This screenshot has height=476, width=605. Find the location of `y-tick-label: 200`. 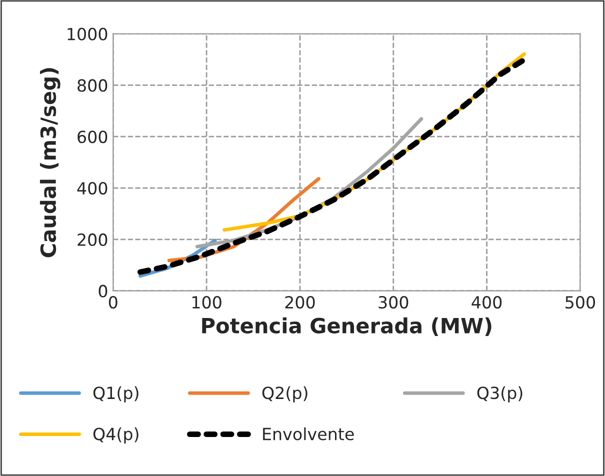

y-tick-label: 200 is located at coordinates (93, 239).